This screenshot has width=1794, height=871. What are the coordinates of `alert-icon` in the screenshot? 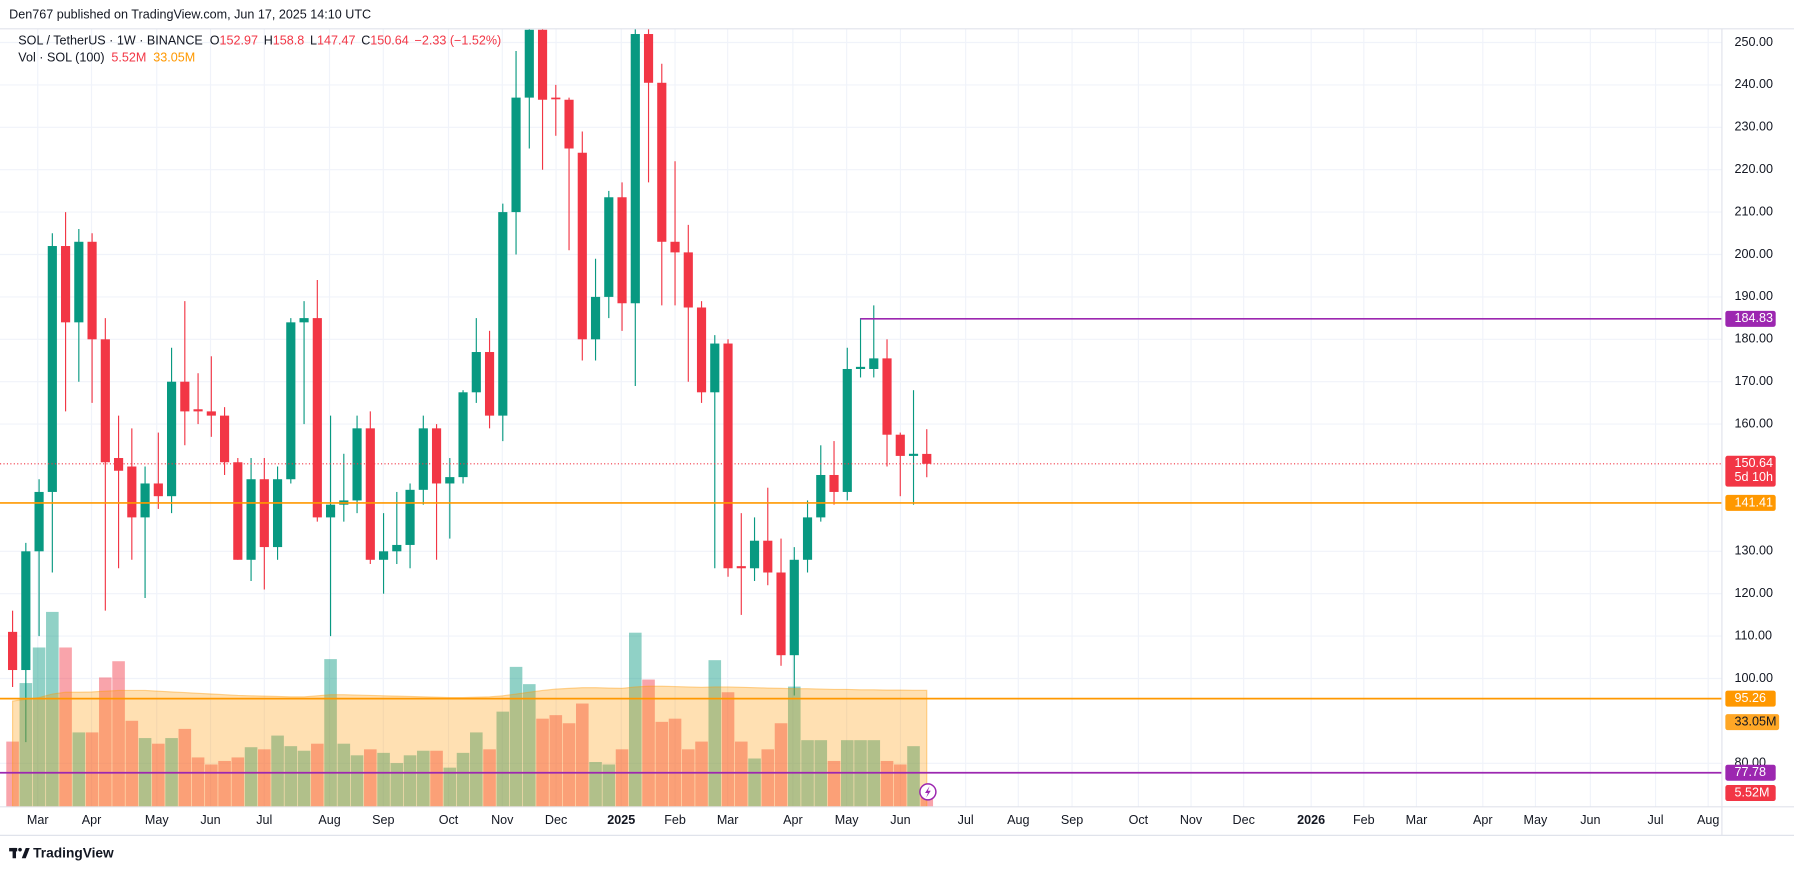 It's located at (928, 792).